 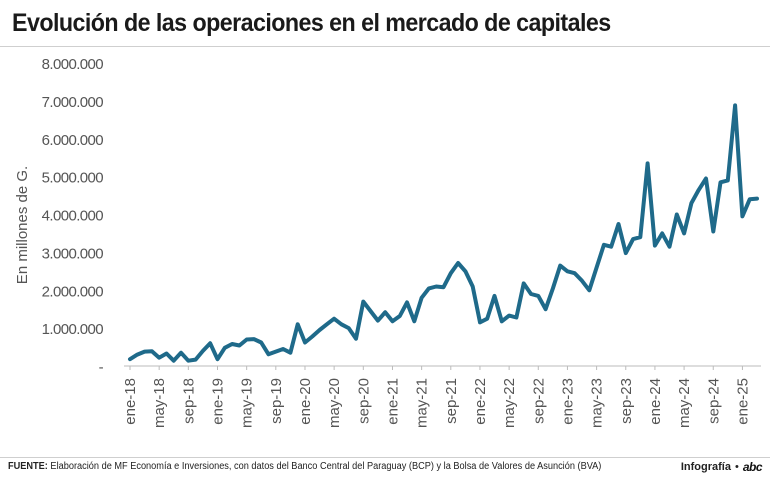 What do you see at coordinates (130, 401) in the screenshot?
I see `x-tick-label: ene-18` at bounding box center [130, 401].